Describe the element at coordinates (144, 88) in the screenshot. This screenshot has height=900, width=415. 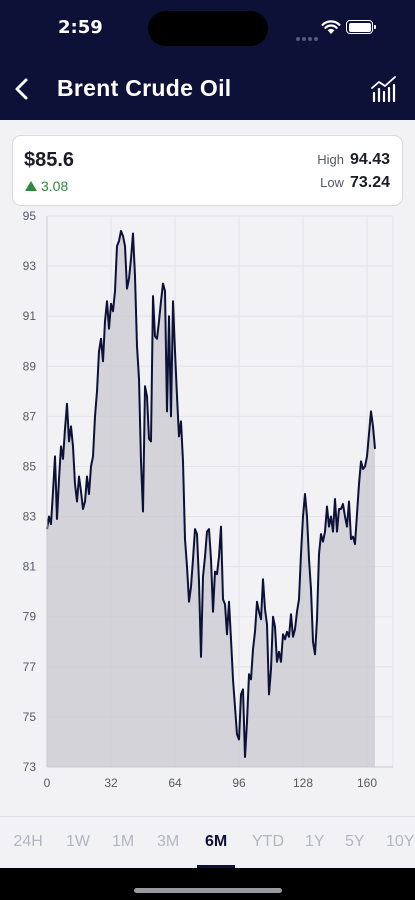
I see `page-title: Brent Crude Oil` at that location.